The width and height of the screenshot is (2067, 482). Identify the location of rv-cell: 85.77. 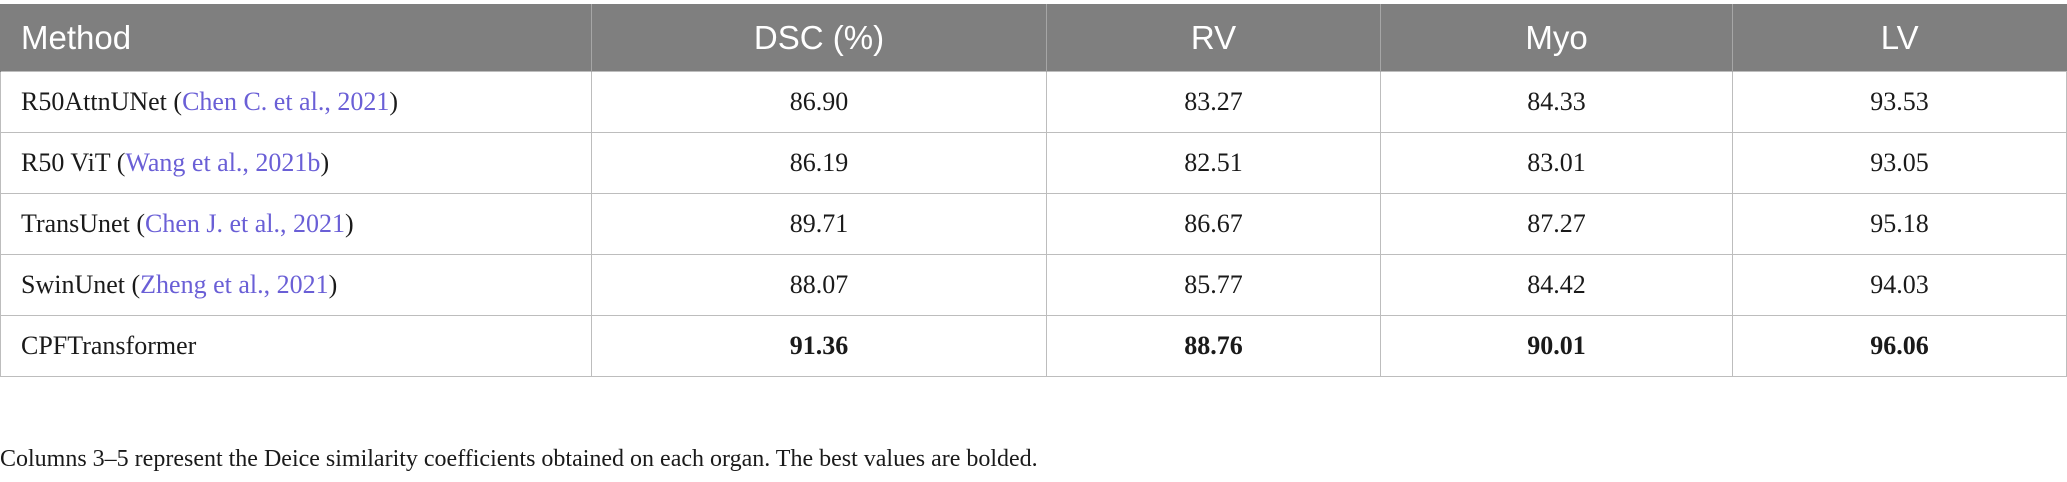
(1213, 285).